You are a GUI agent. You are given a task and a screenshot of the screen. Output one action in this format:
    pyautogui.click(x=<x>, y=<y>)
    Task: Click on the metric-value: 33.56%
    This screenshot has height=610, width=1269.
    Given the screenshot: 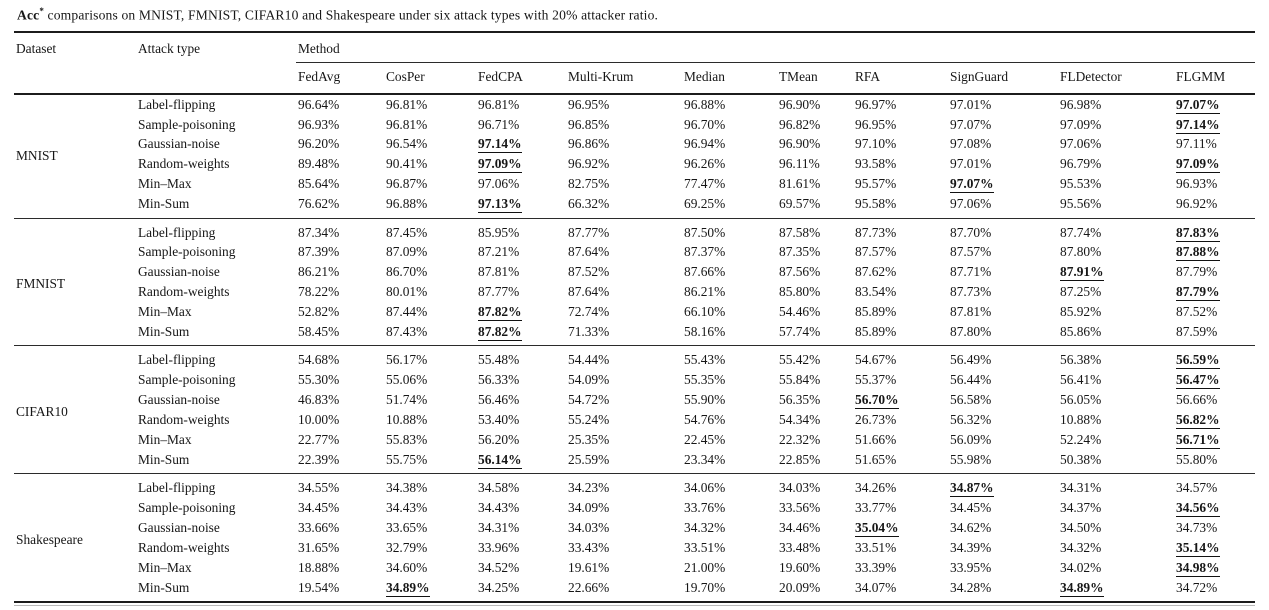 What is the action you would take?
    pyautogui.click(x=800, y=508)
    